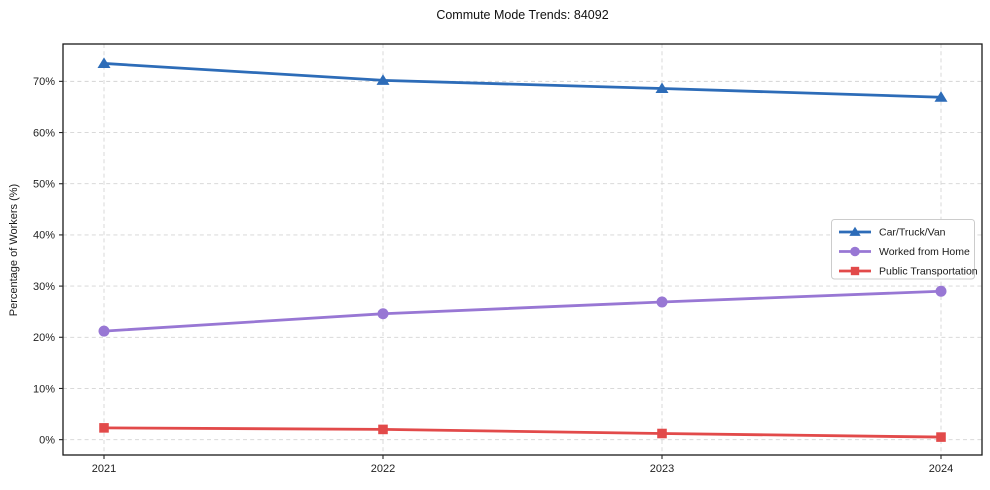 This screenshot has width=990, height=490. What do you see at coordinates (44, 287) in the screenshot?
I see `y-tick-label: 30%` at bounding box center [44, 287].